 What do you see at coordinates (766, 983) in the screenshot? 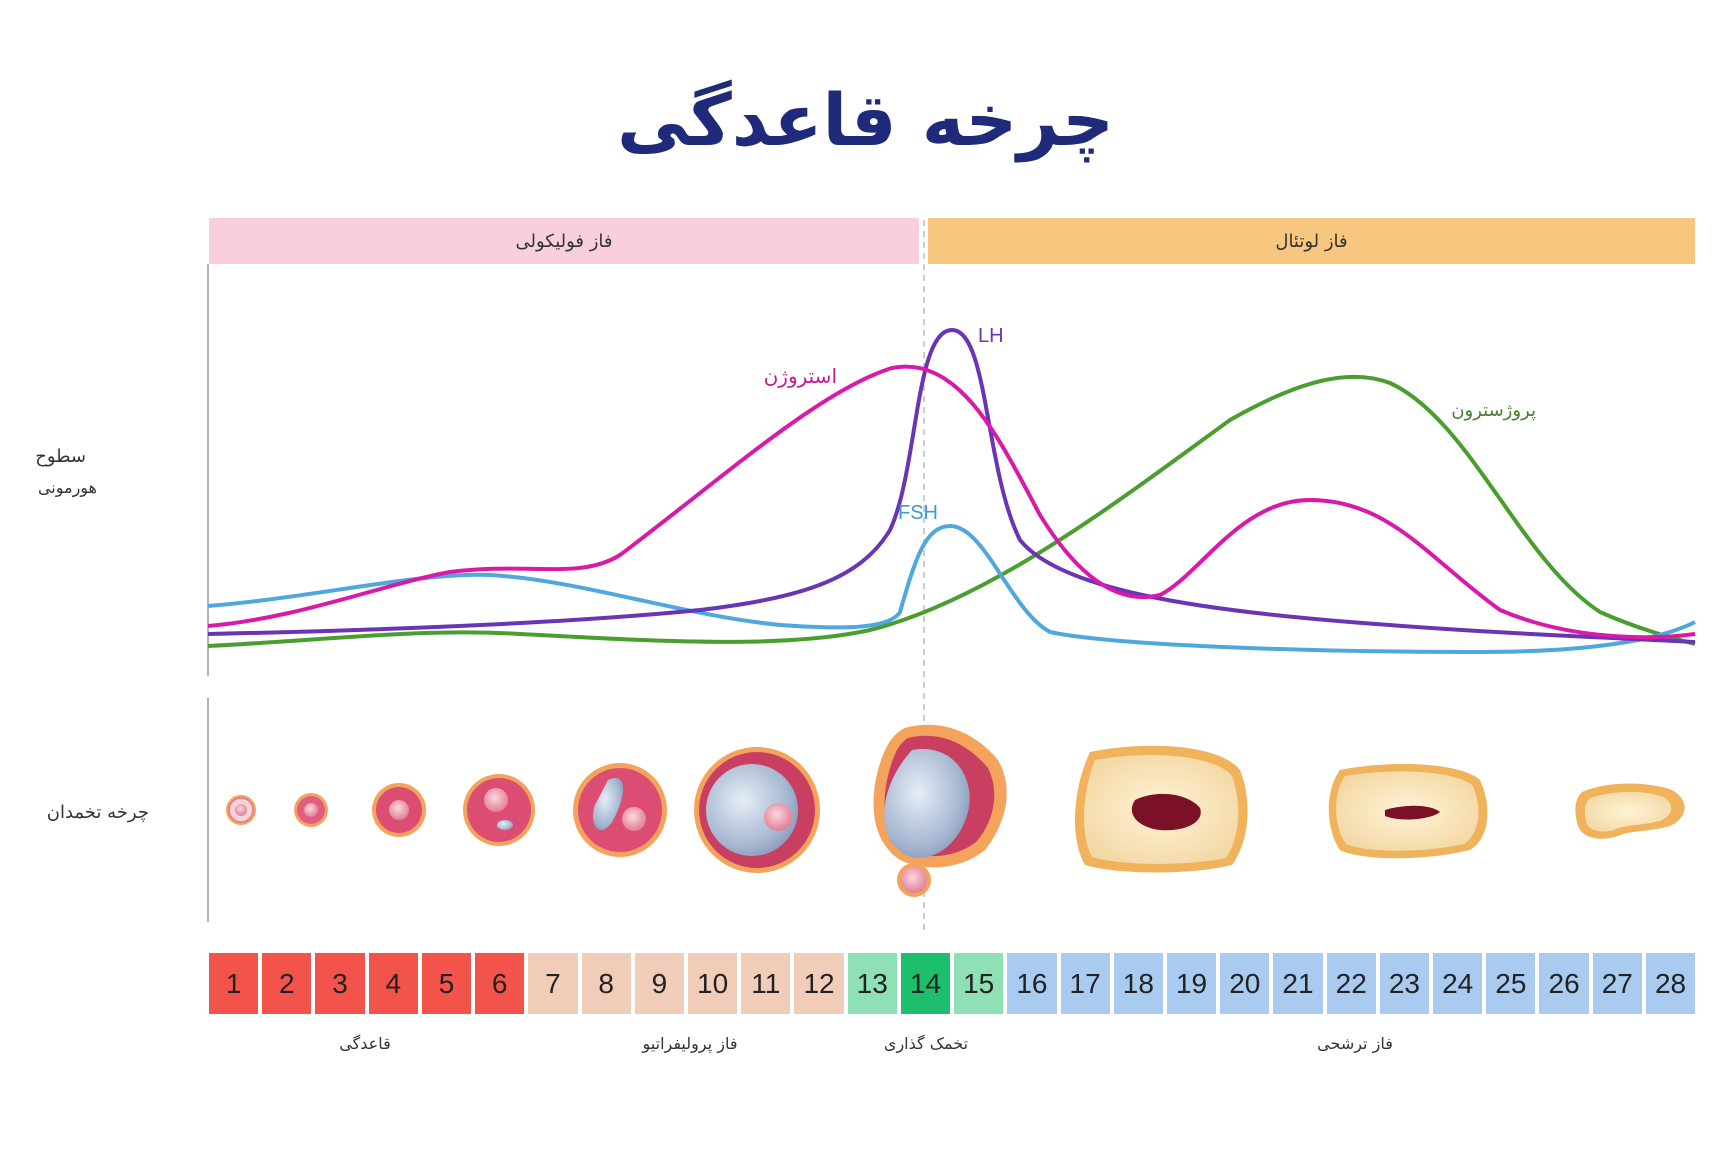
I see `day-box: 11` at bounding box center [766, 983].